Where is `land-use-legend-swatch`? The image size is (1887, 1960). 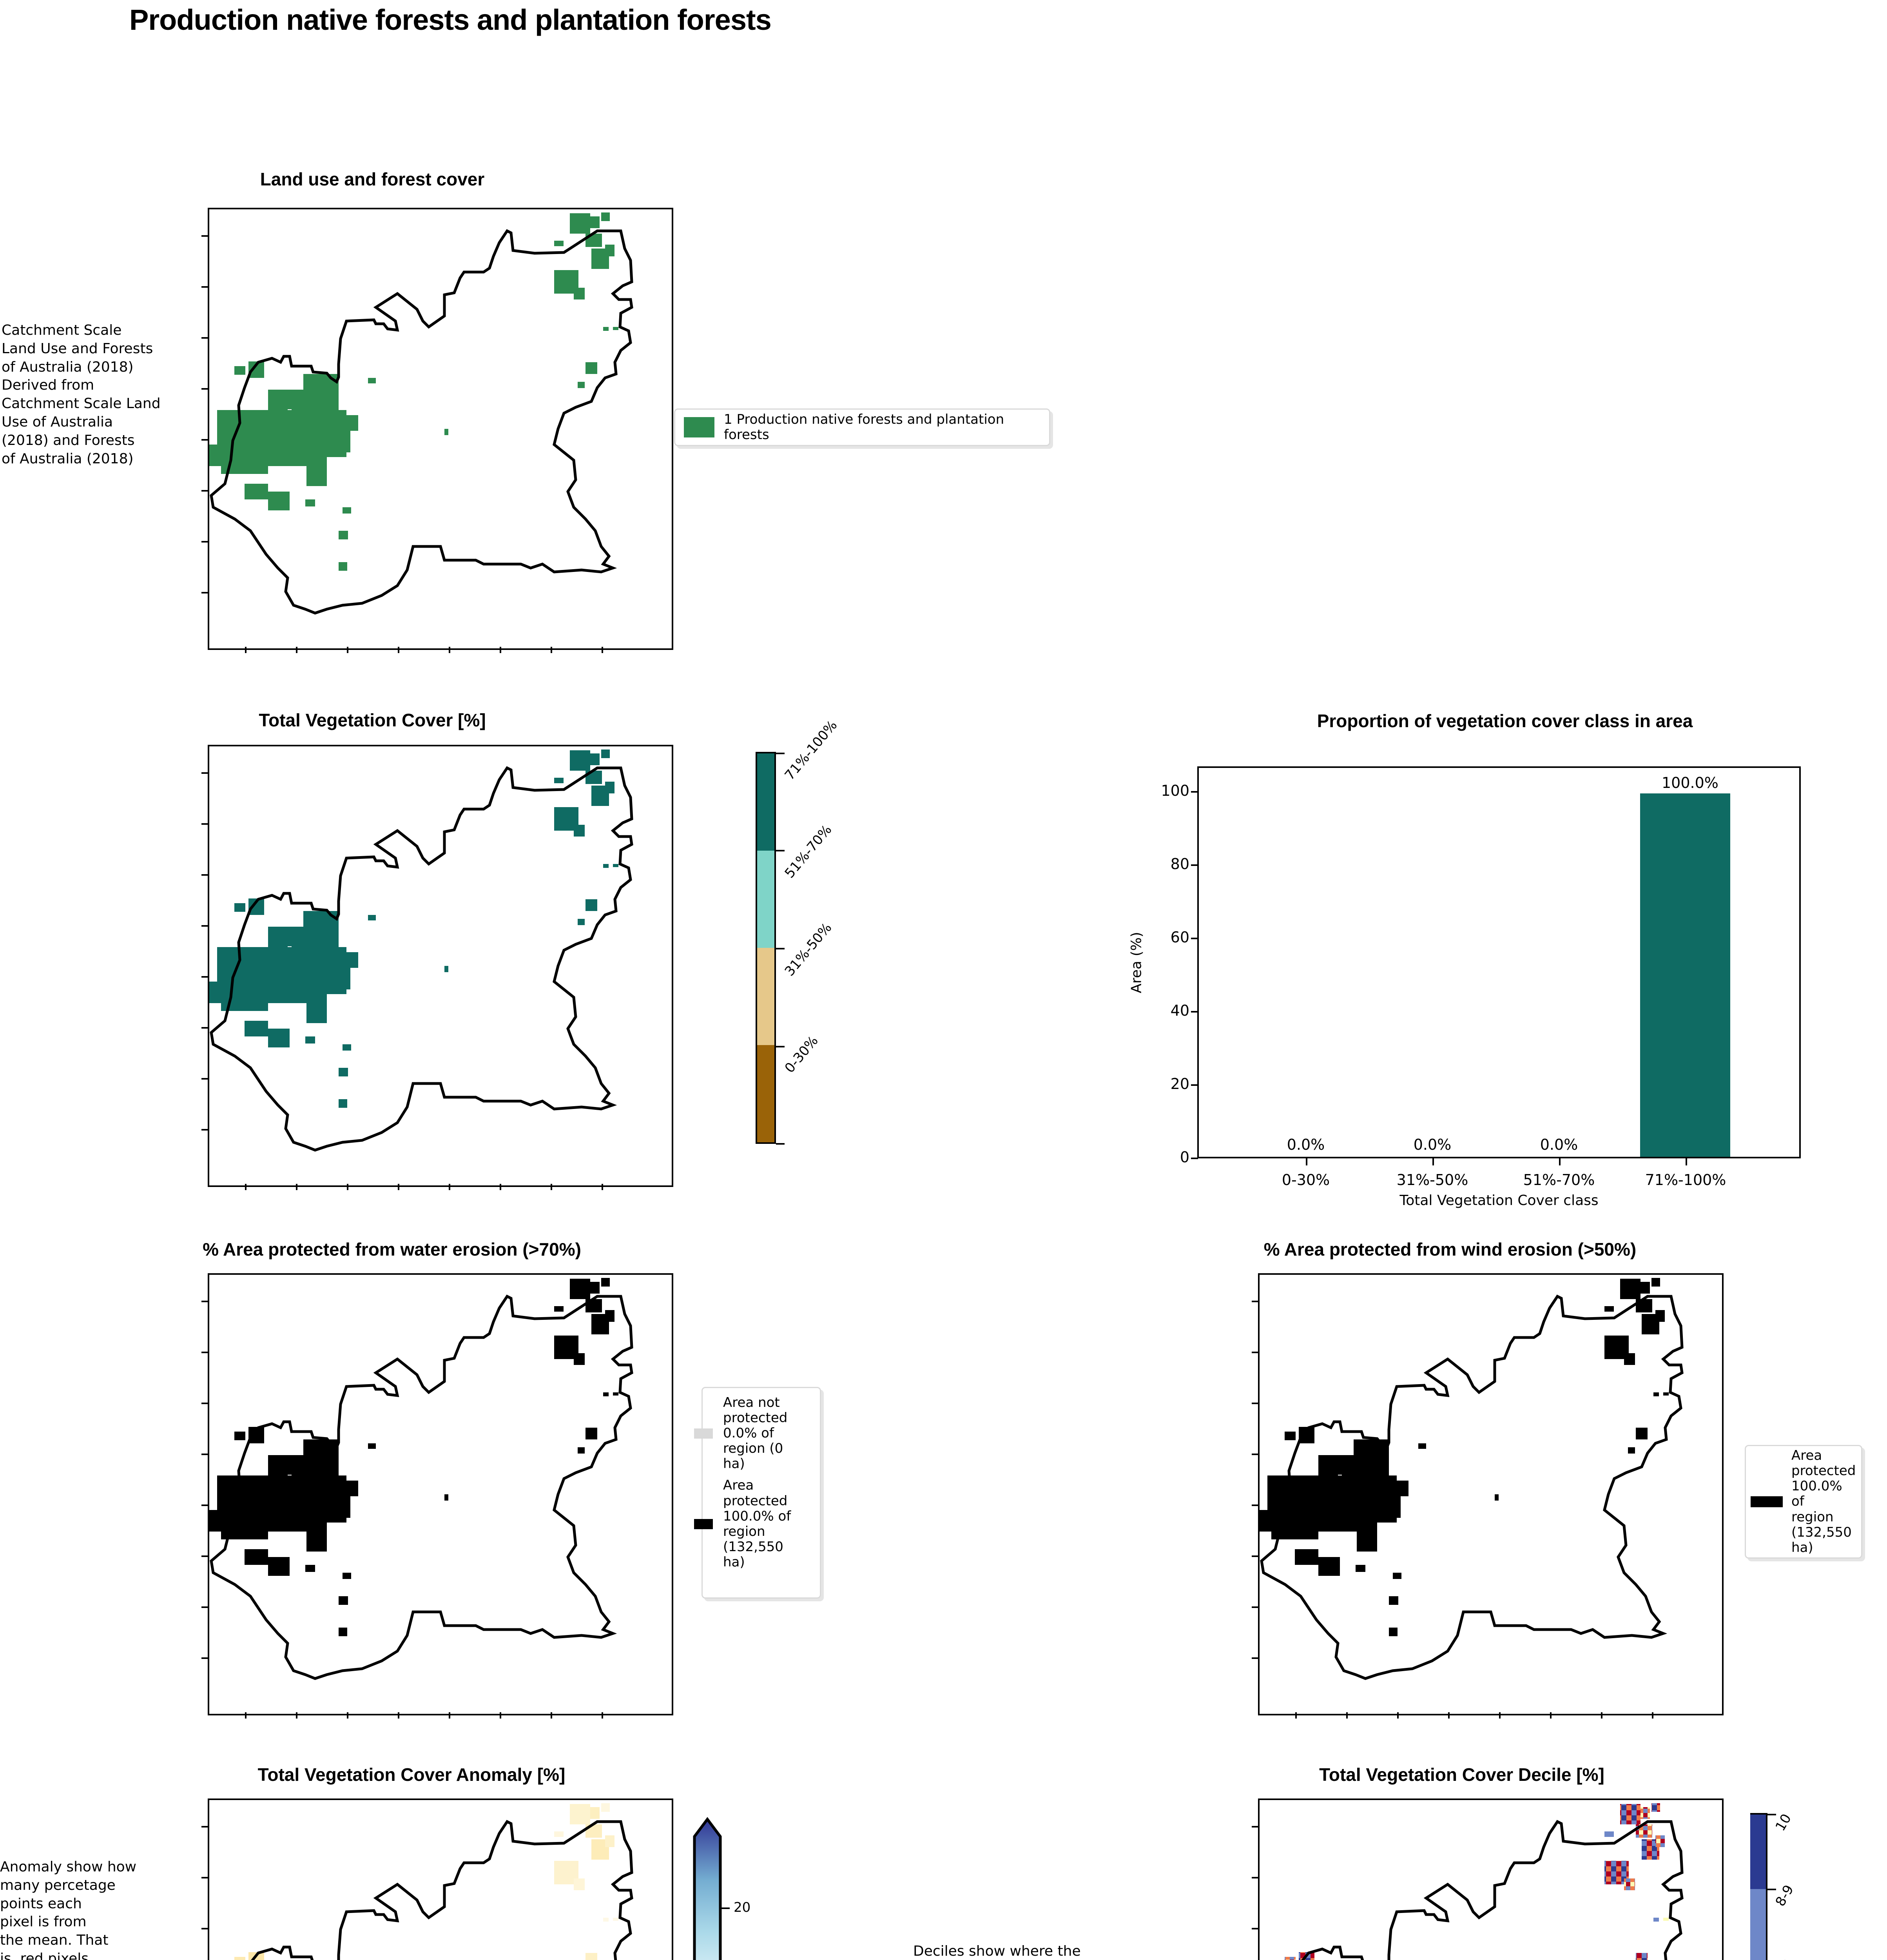 land-use-legend-swatch is located at coordinates (699, 427).